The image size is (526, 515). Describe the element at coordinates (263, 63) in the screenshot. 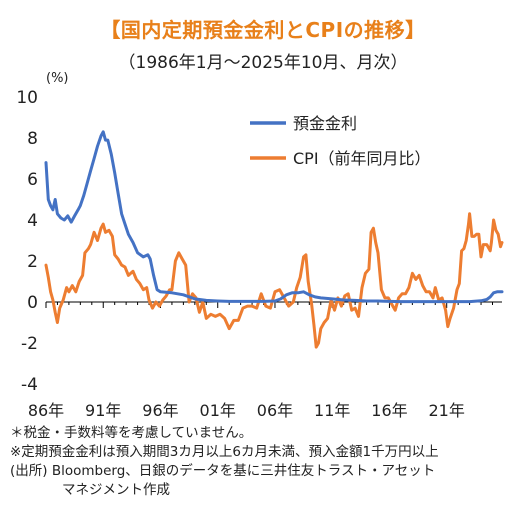

I see `chart-subtitle: （1986年1月～2025年10月、月次）` at that location.